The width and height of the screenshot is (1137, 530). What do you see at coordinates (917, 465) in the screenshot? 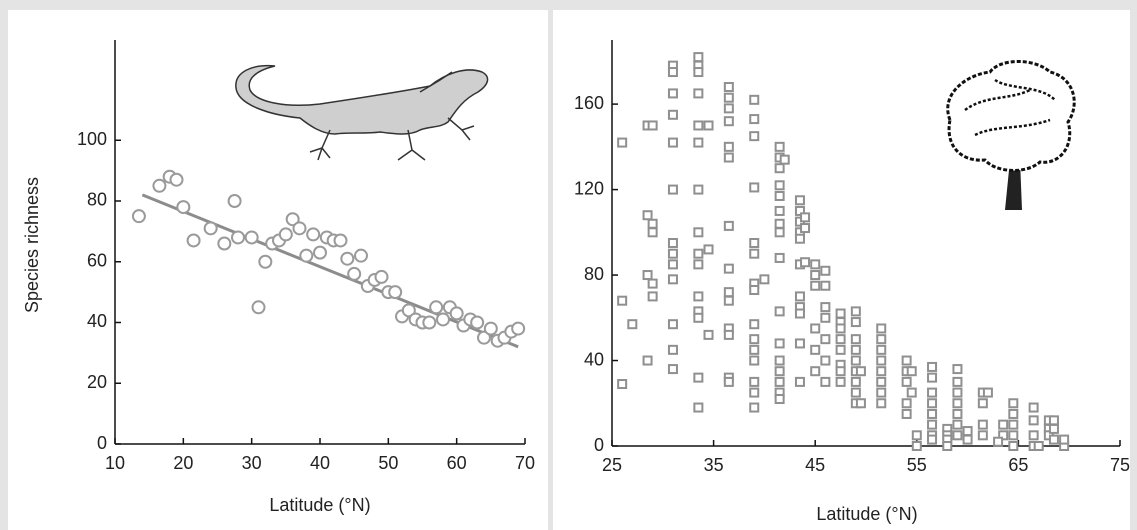
I see `x-tick-label: 55` at bounding box center [917, 465].